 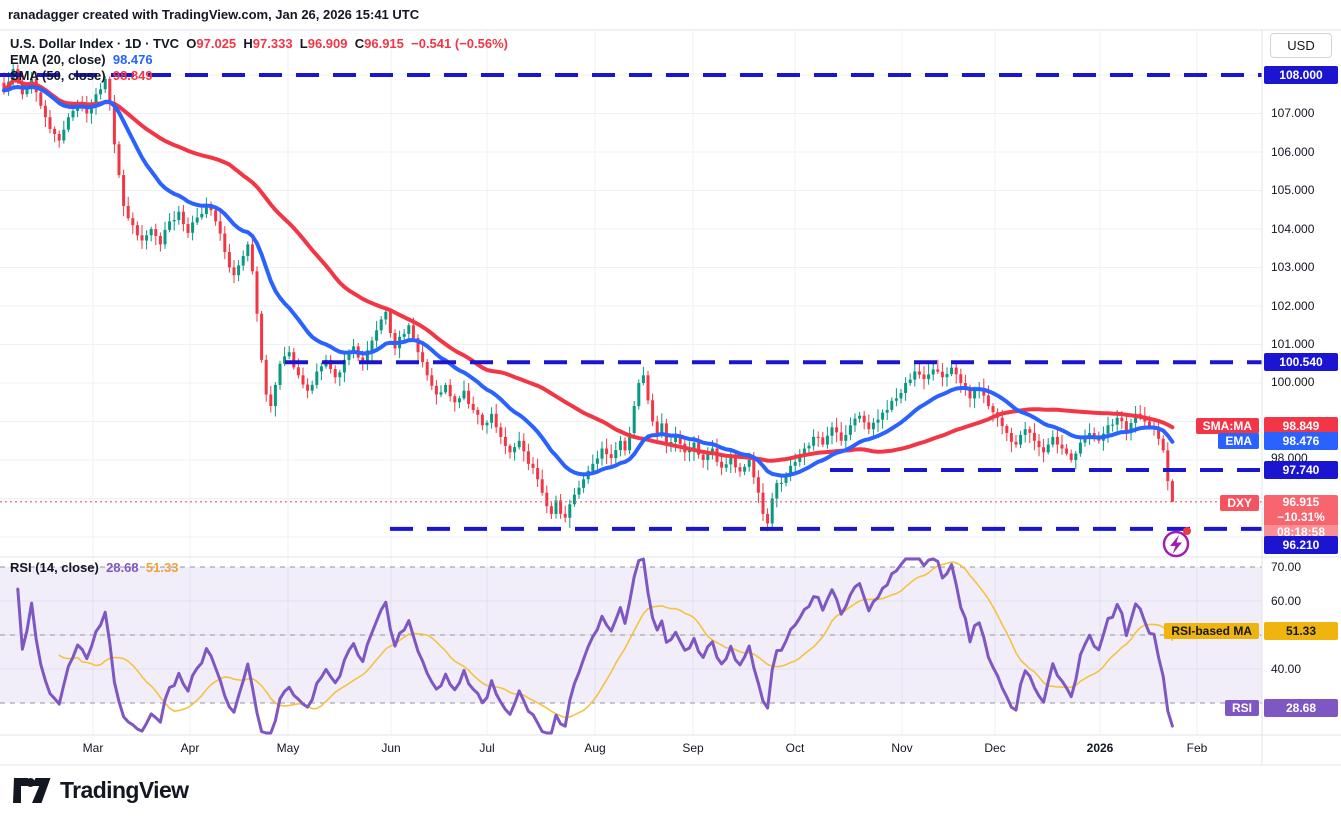 What do you see at coordinates (1301, 631) in the screenshot?
I see `price-axis-badge-rsi_ma: 51.33` at bounding box center [1301, 631].